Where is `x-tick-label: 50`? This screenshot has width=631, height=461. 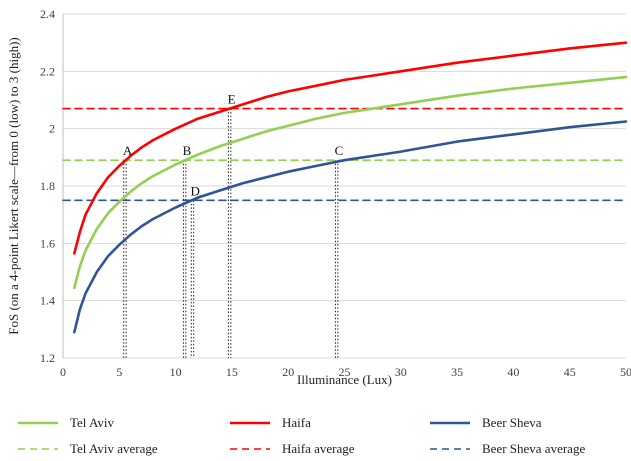 x-tick-label: 50 is located at coordinates (625, 372).